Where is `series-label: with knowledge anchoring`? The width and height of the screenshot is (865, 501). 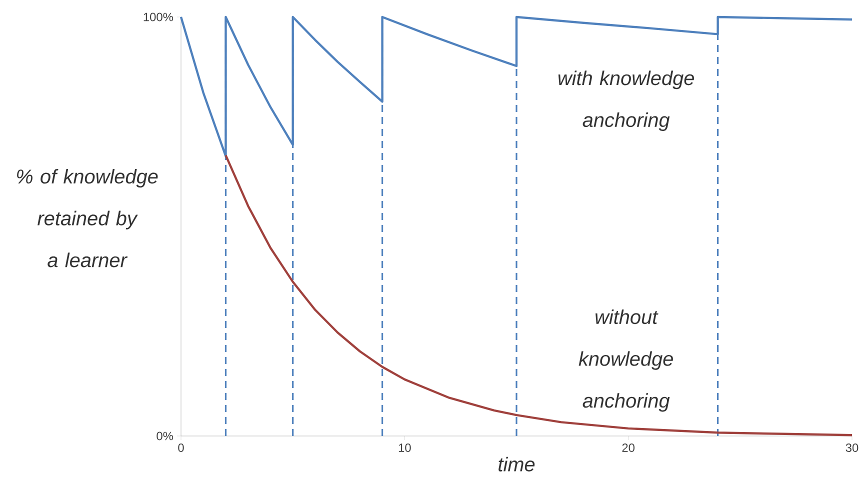 series-label: with knowledge anchoring is located at coordinates (626, 101).